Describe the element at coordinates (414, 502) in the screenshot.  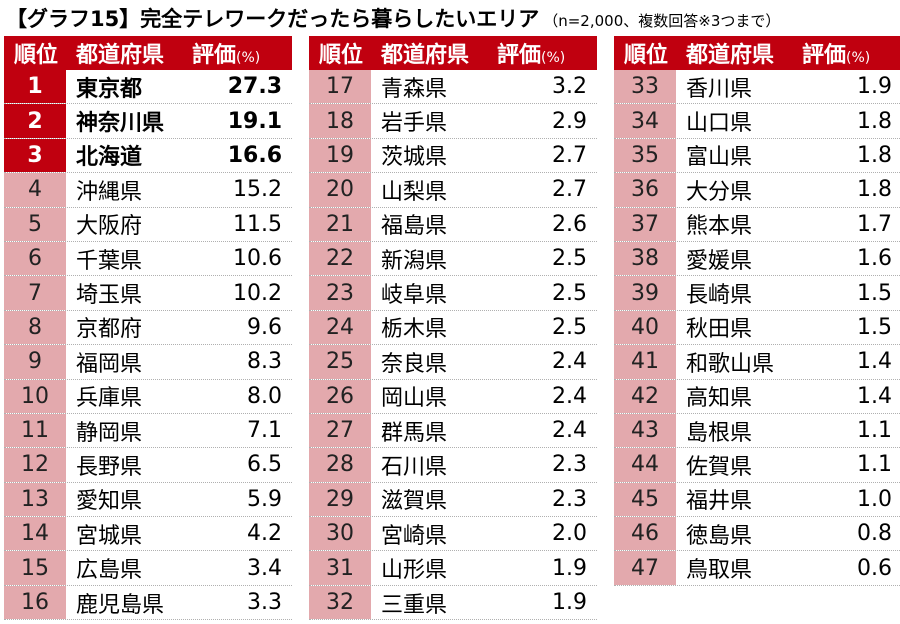
I see `prefecture-cell: 滋賀県` at that location.